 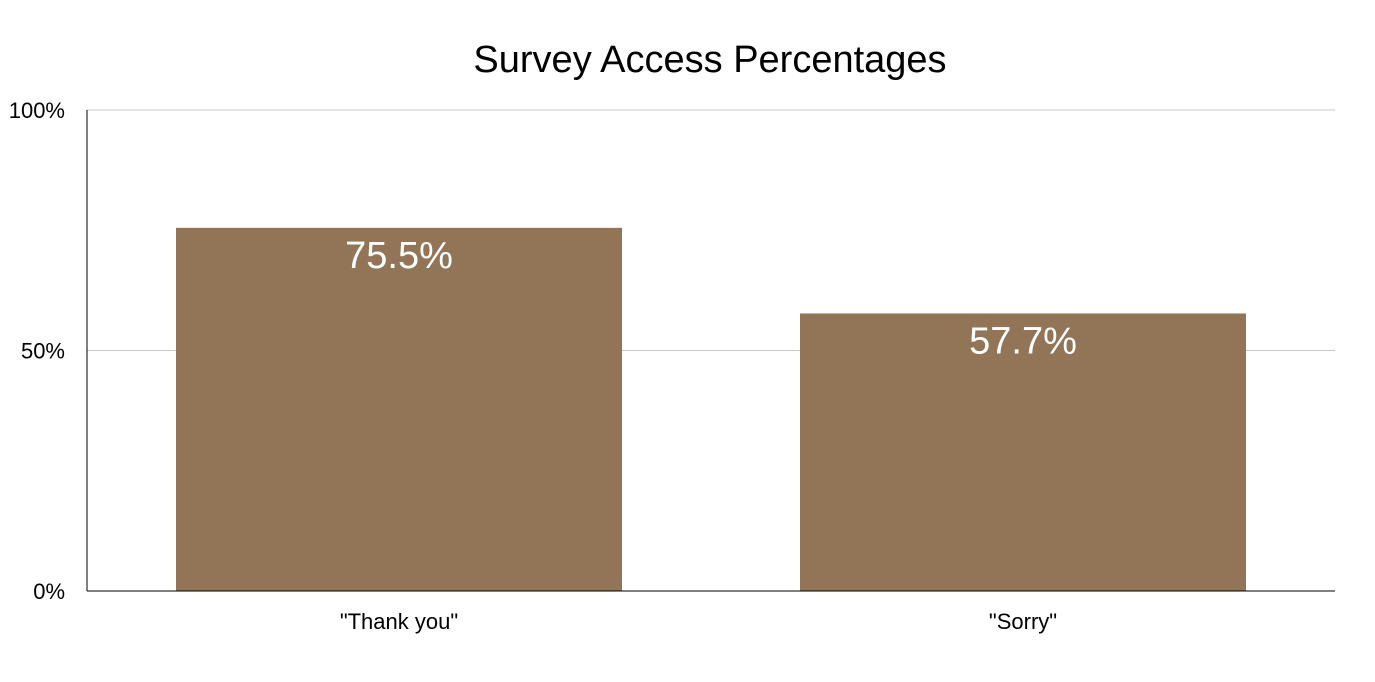 I want to click on x-axis-ticks: "Thank you" "Sorry", so click(x=698, y=621).